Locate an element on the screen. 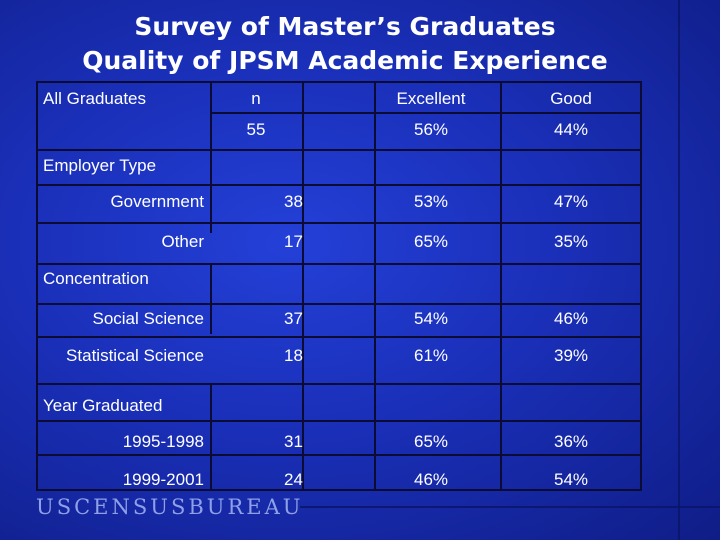 This screenshot has width=720, height=540. row-label-statistical-science: Statistical Science is located at coordinates (135, 355).